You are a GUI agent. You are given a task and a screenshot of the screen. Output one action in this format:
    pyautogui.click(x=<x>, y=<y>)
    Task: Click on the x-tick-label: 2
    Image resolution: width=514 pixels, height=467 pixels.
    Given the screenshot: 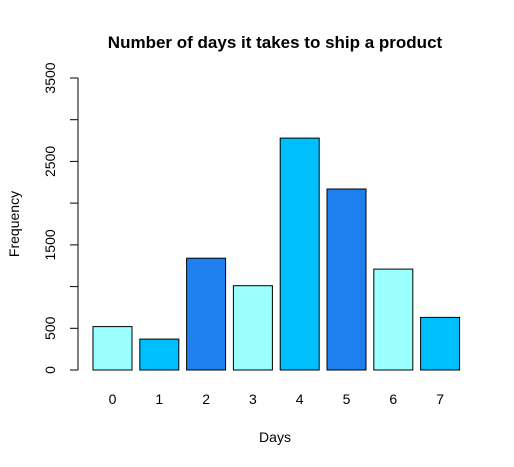 What is the action you would take?
    pyautogui.click(x=206, y=399)
    